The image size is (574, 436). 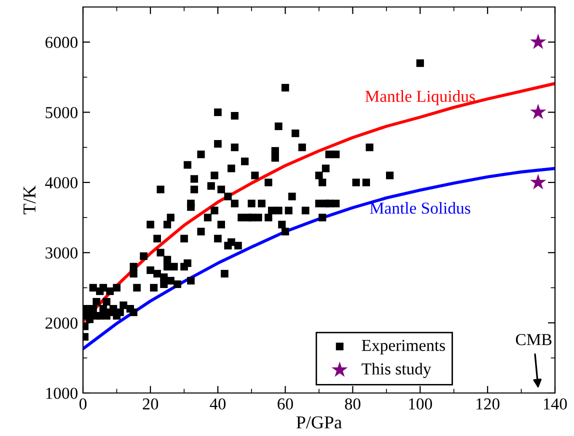 I want to click on y-tick-label: 2000, so click(x=62, y=323).